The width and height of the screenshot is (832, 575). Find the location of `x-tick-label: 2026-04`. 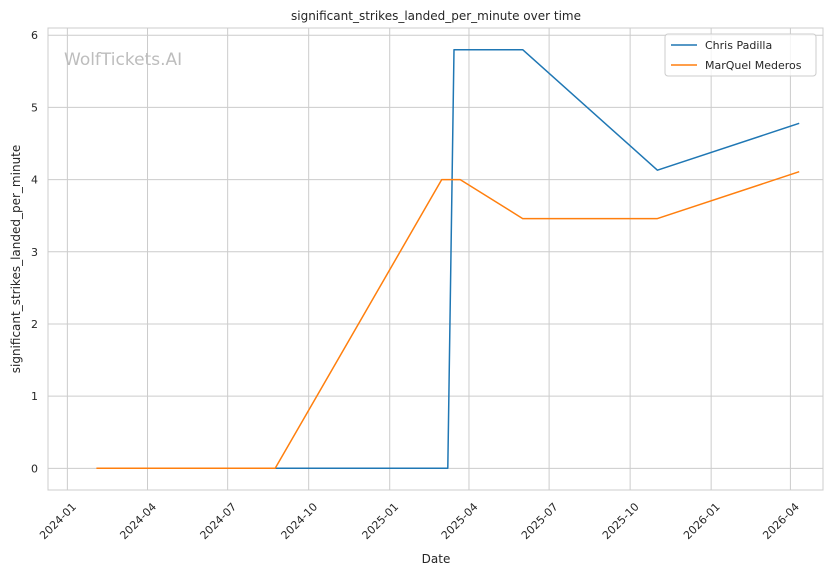

x-tick-label: 2026-04 is located at coordinates (781, 521).